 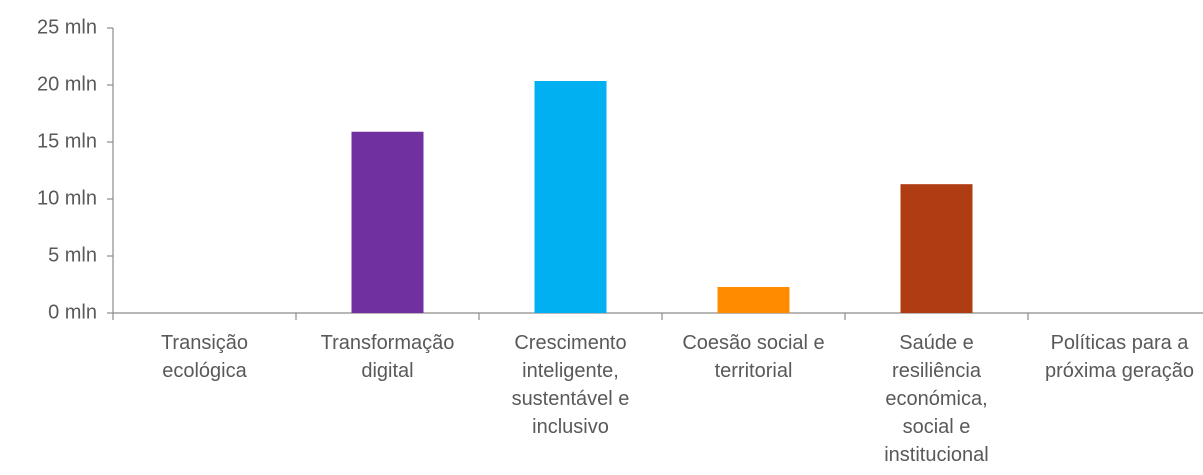 What do you see at coordinates (1119, 357) in the screenshot?
I see `x-tick-label: Políticas para a próxima geração` at bounding box center [1119, 357].